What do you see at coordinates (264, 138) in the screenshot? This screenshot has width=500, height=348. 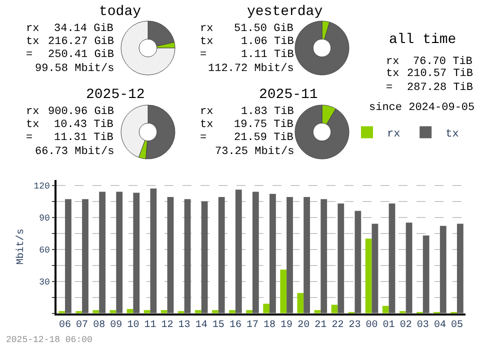 I see `text: 21.59 TiB` at bounding box center [264, 138].